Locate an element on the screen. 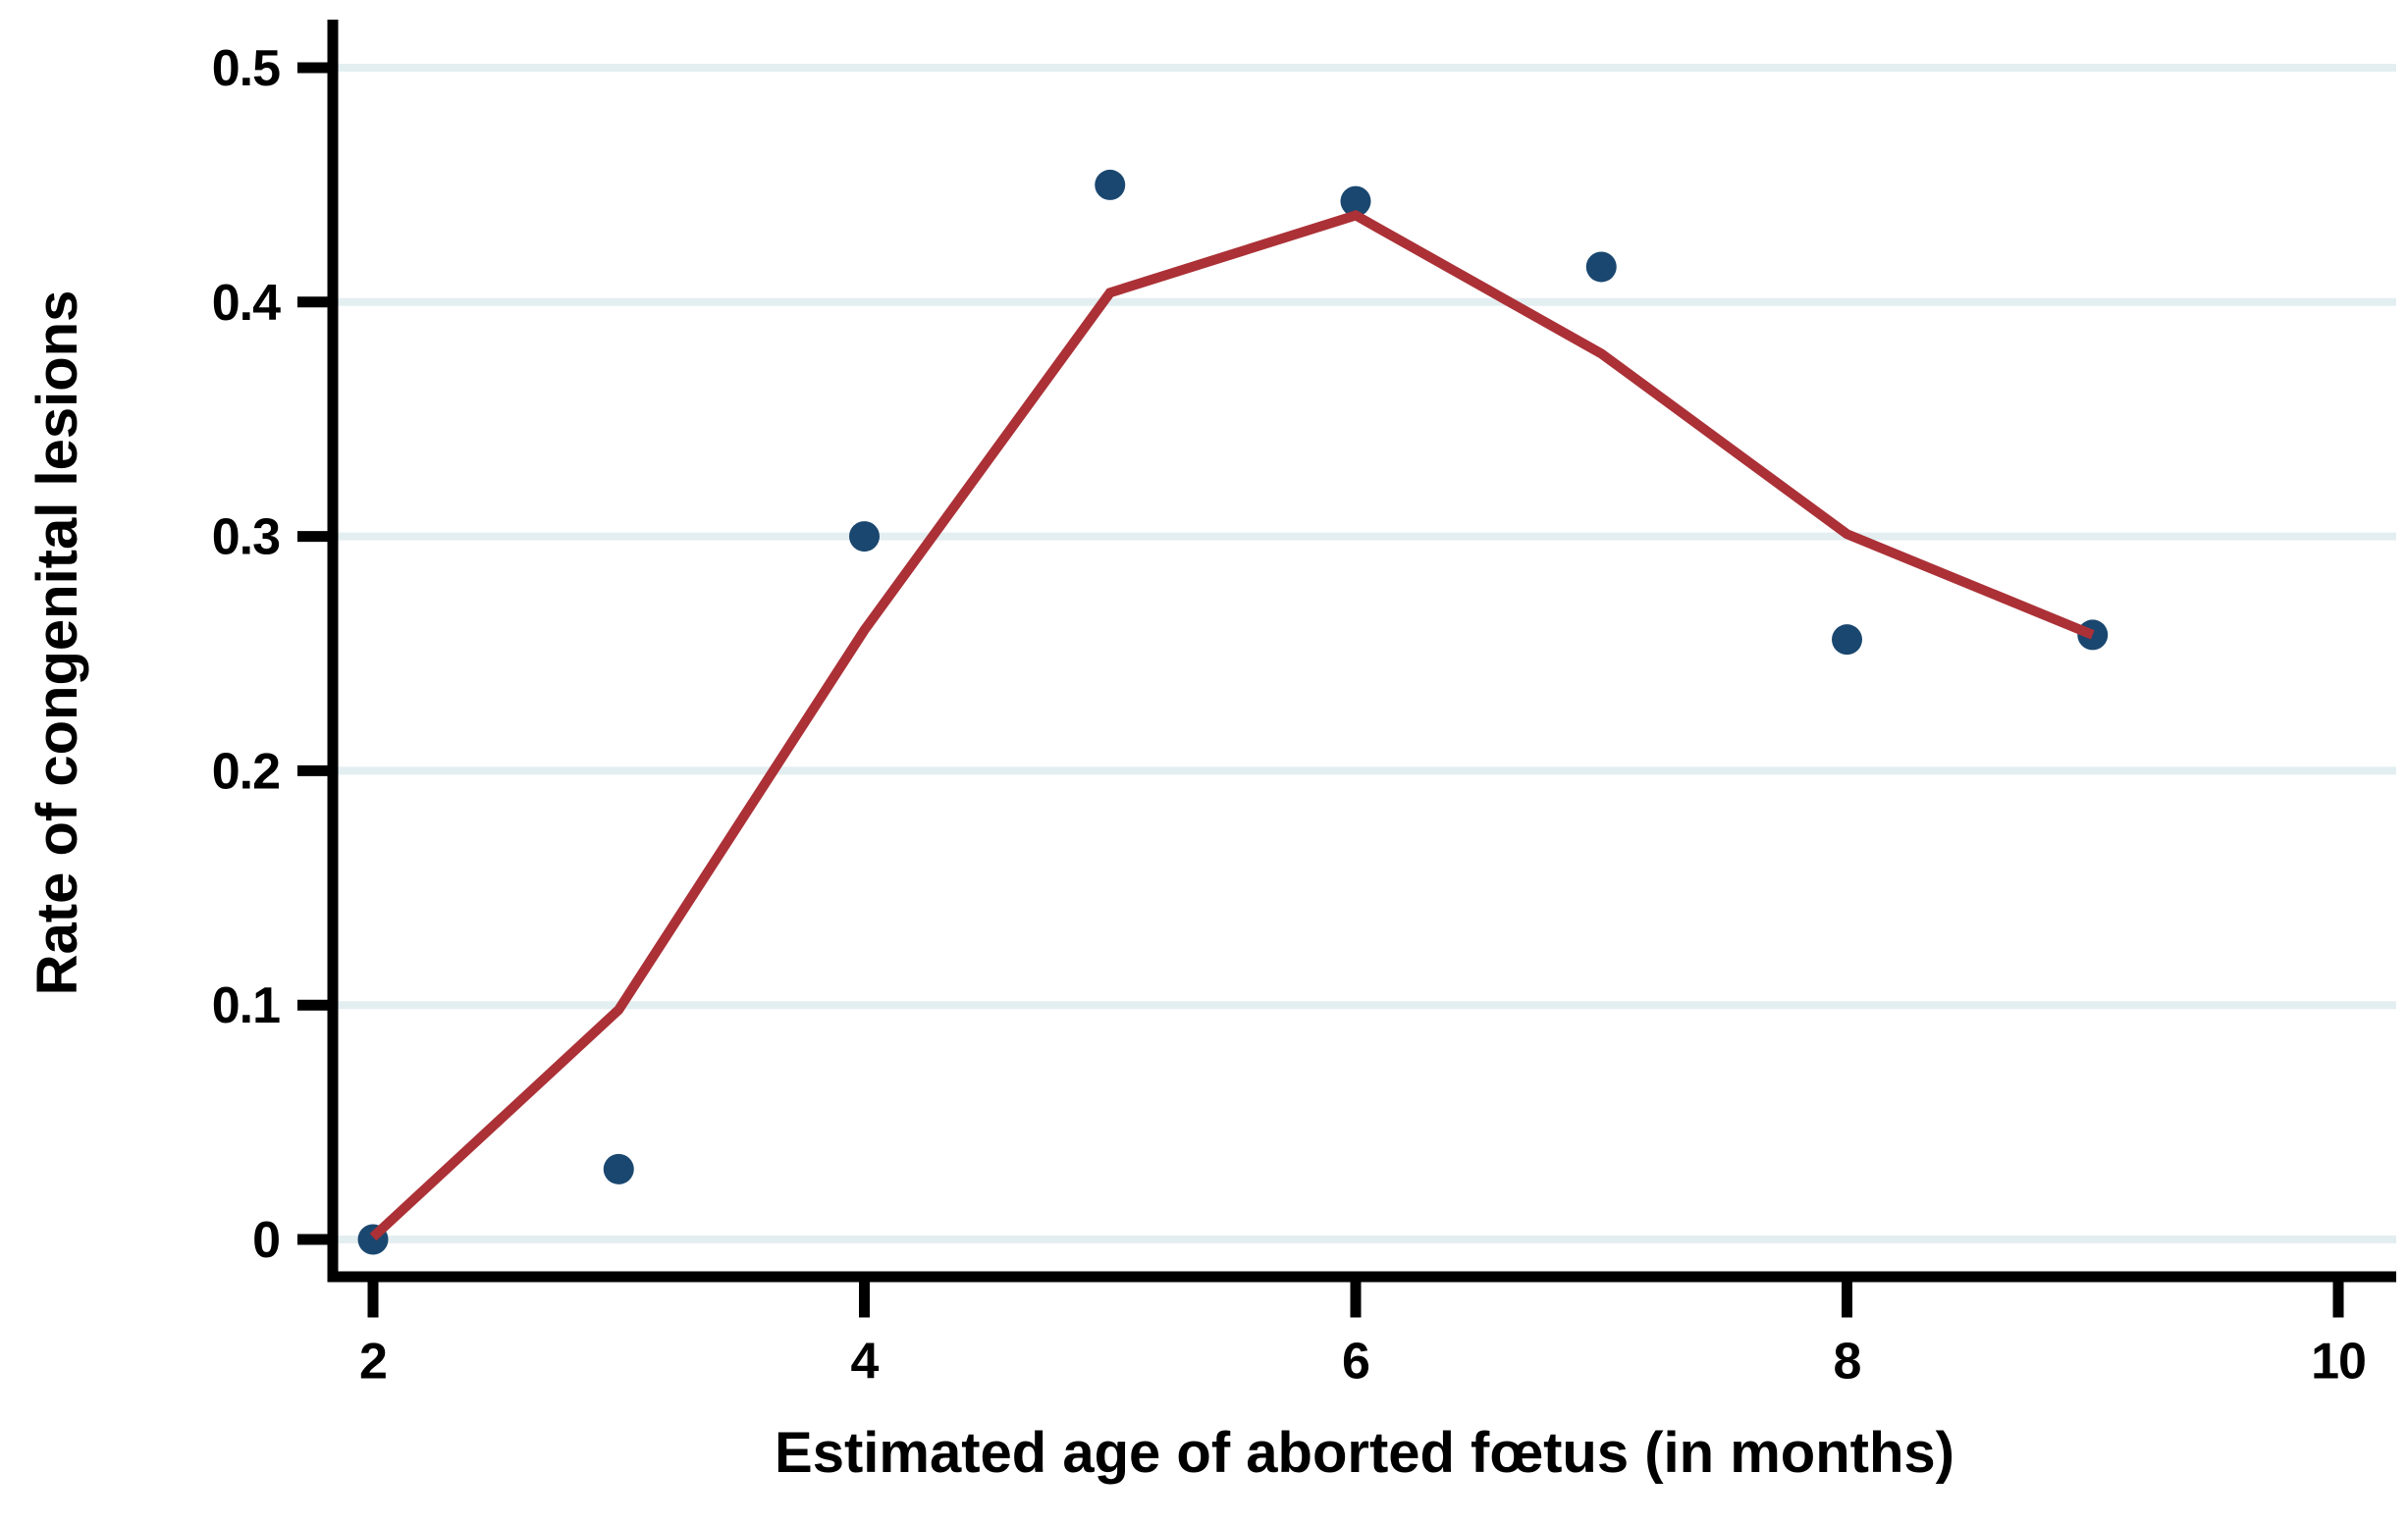 The height and width of the screenshot is (1526, 2408). x-tick-label-6: 6 is located at coordinates (1355, 1362).